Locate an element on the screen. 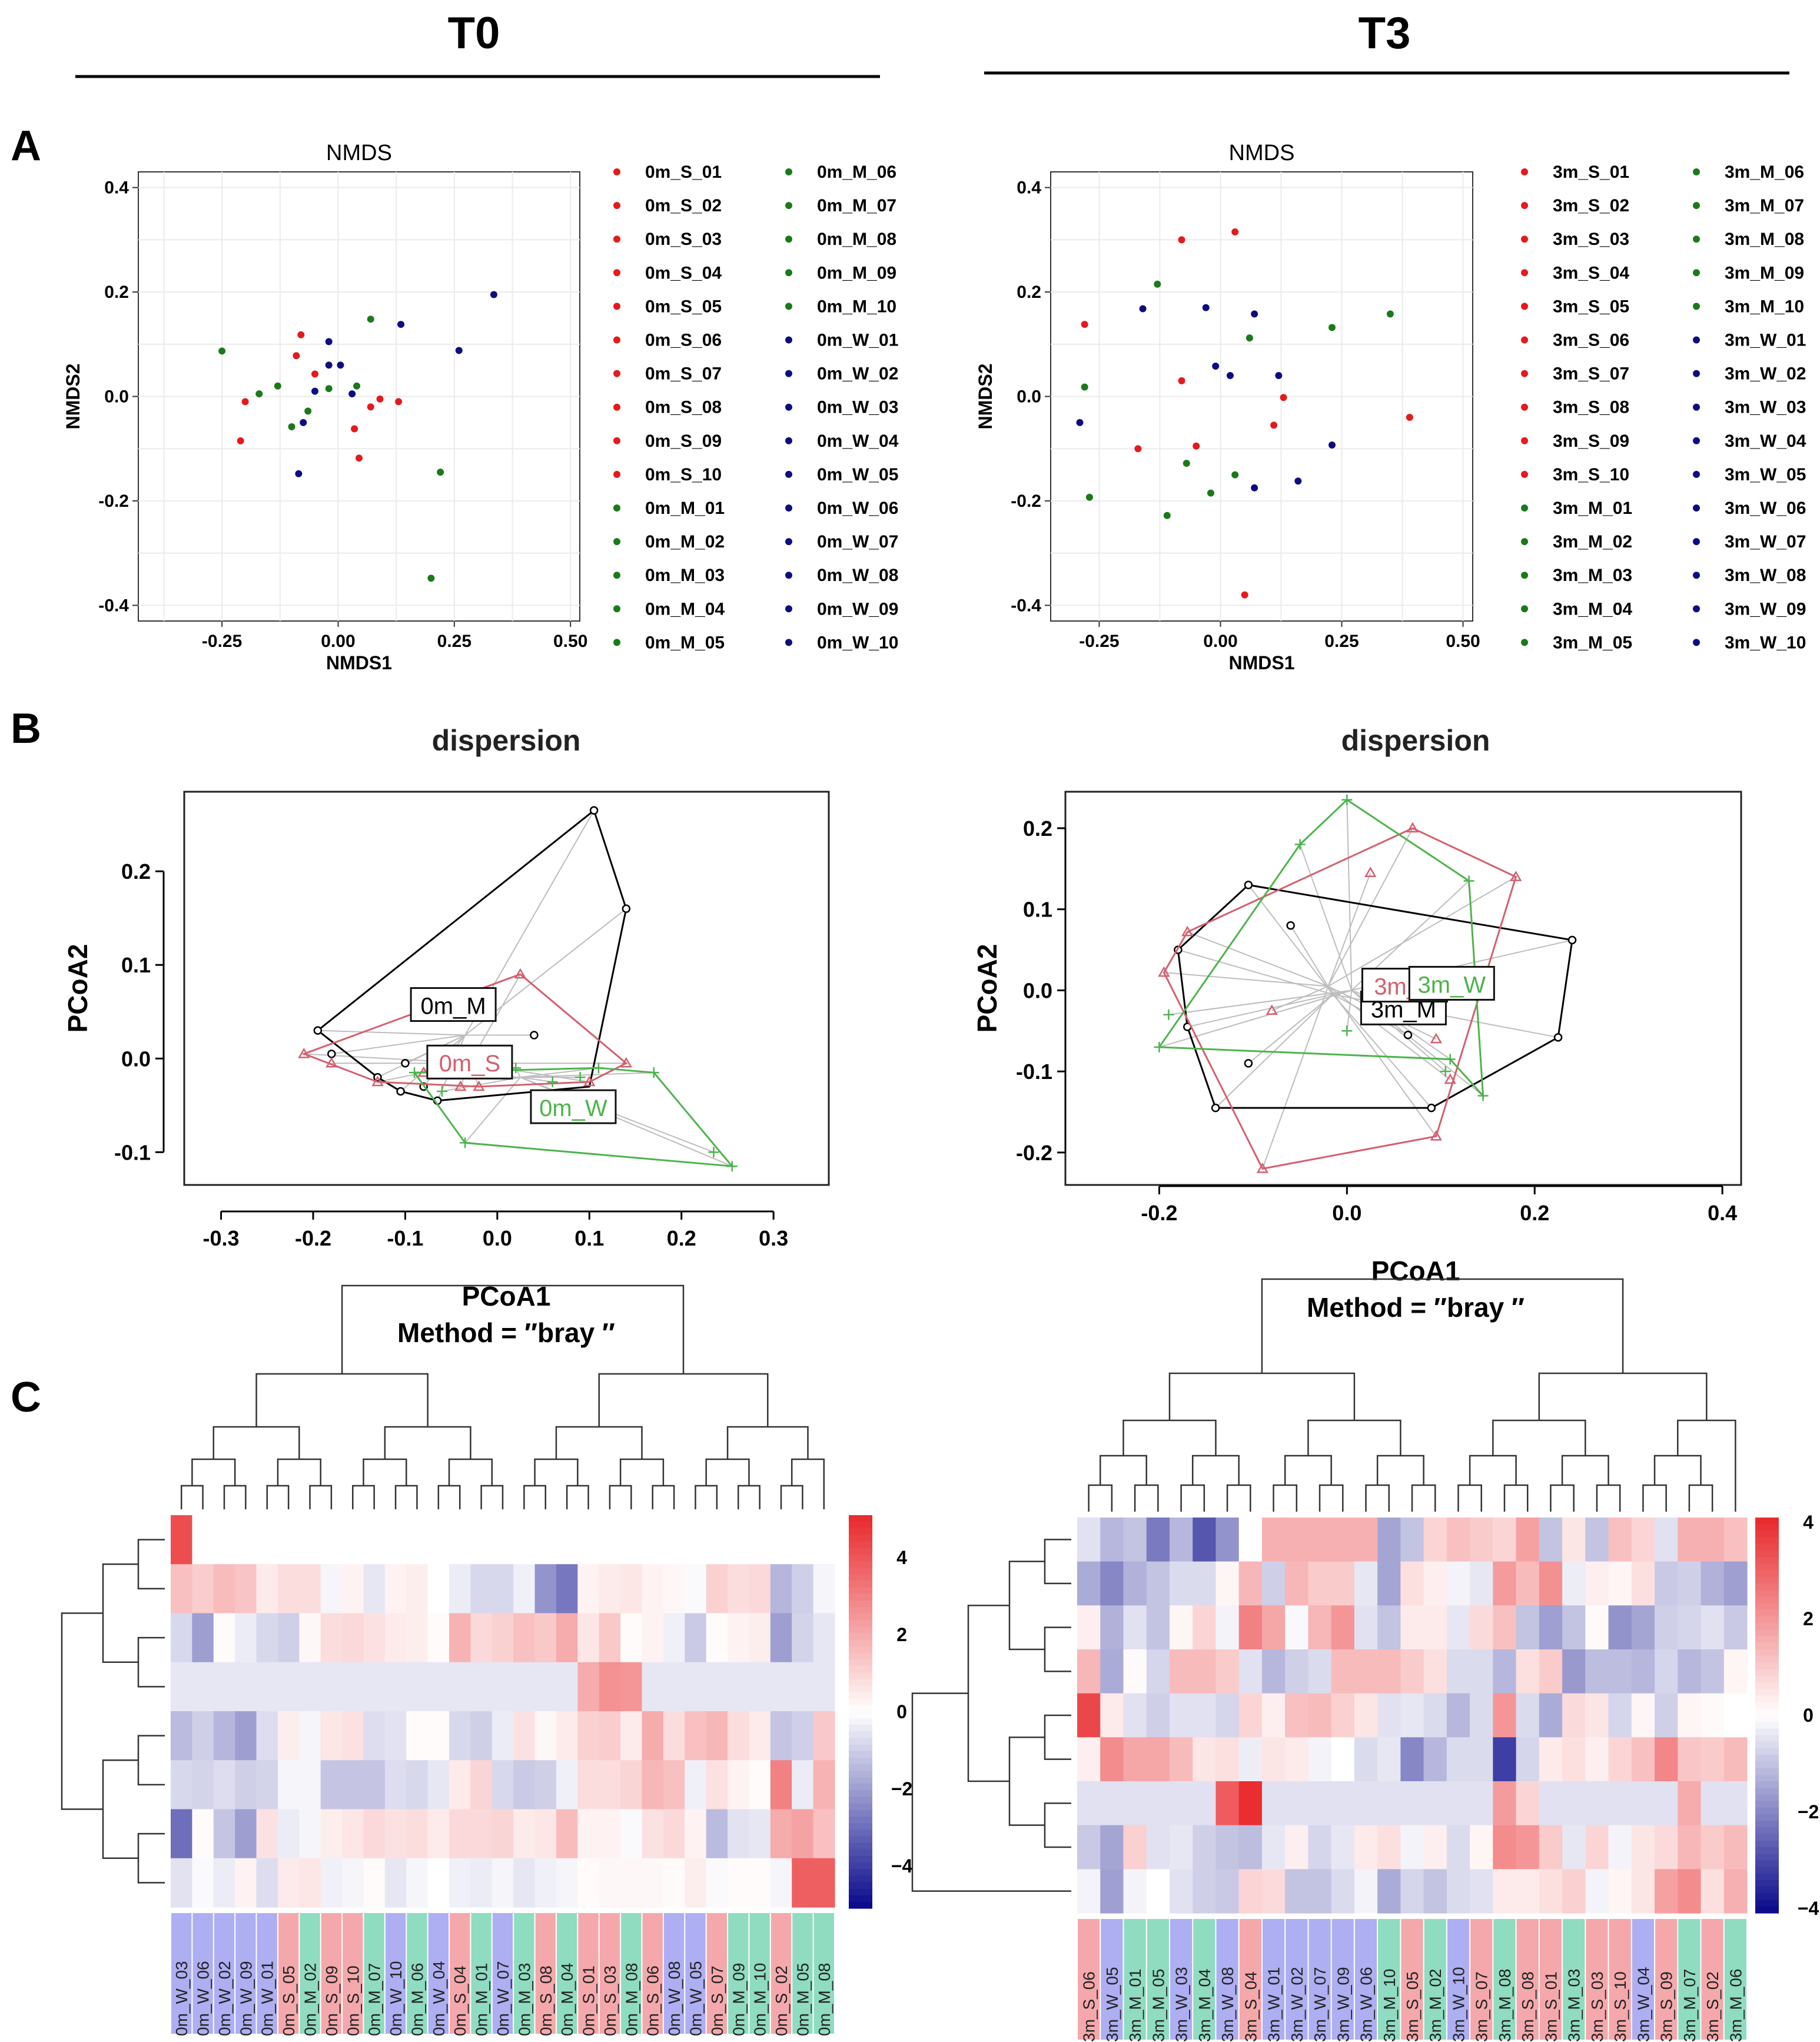  column-label: 0m_W_08 is located at coordinates (674, 1998).